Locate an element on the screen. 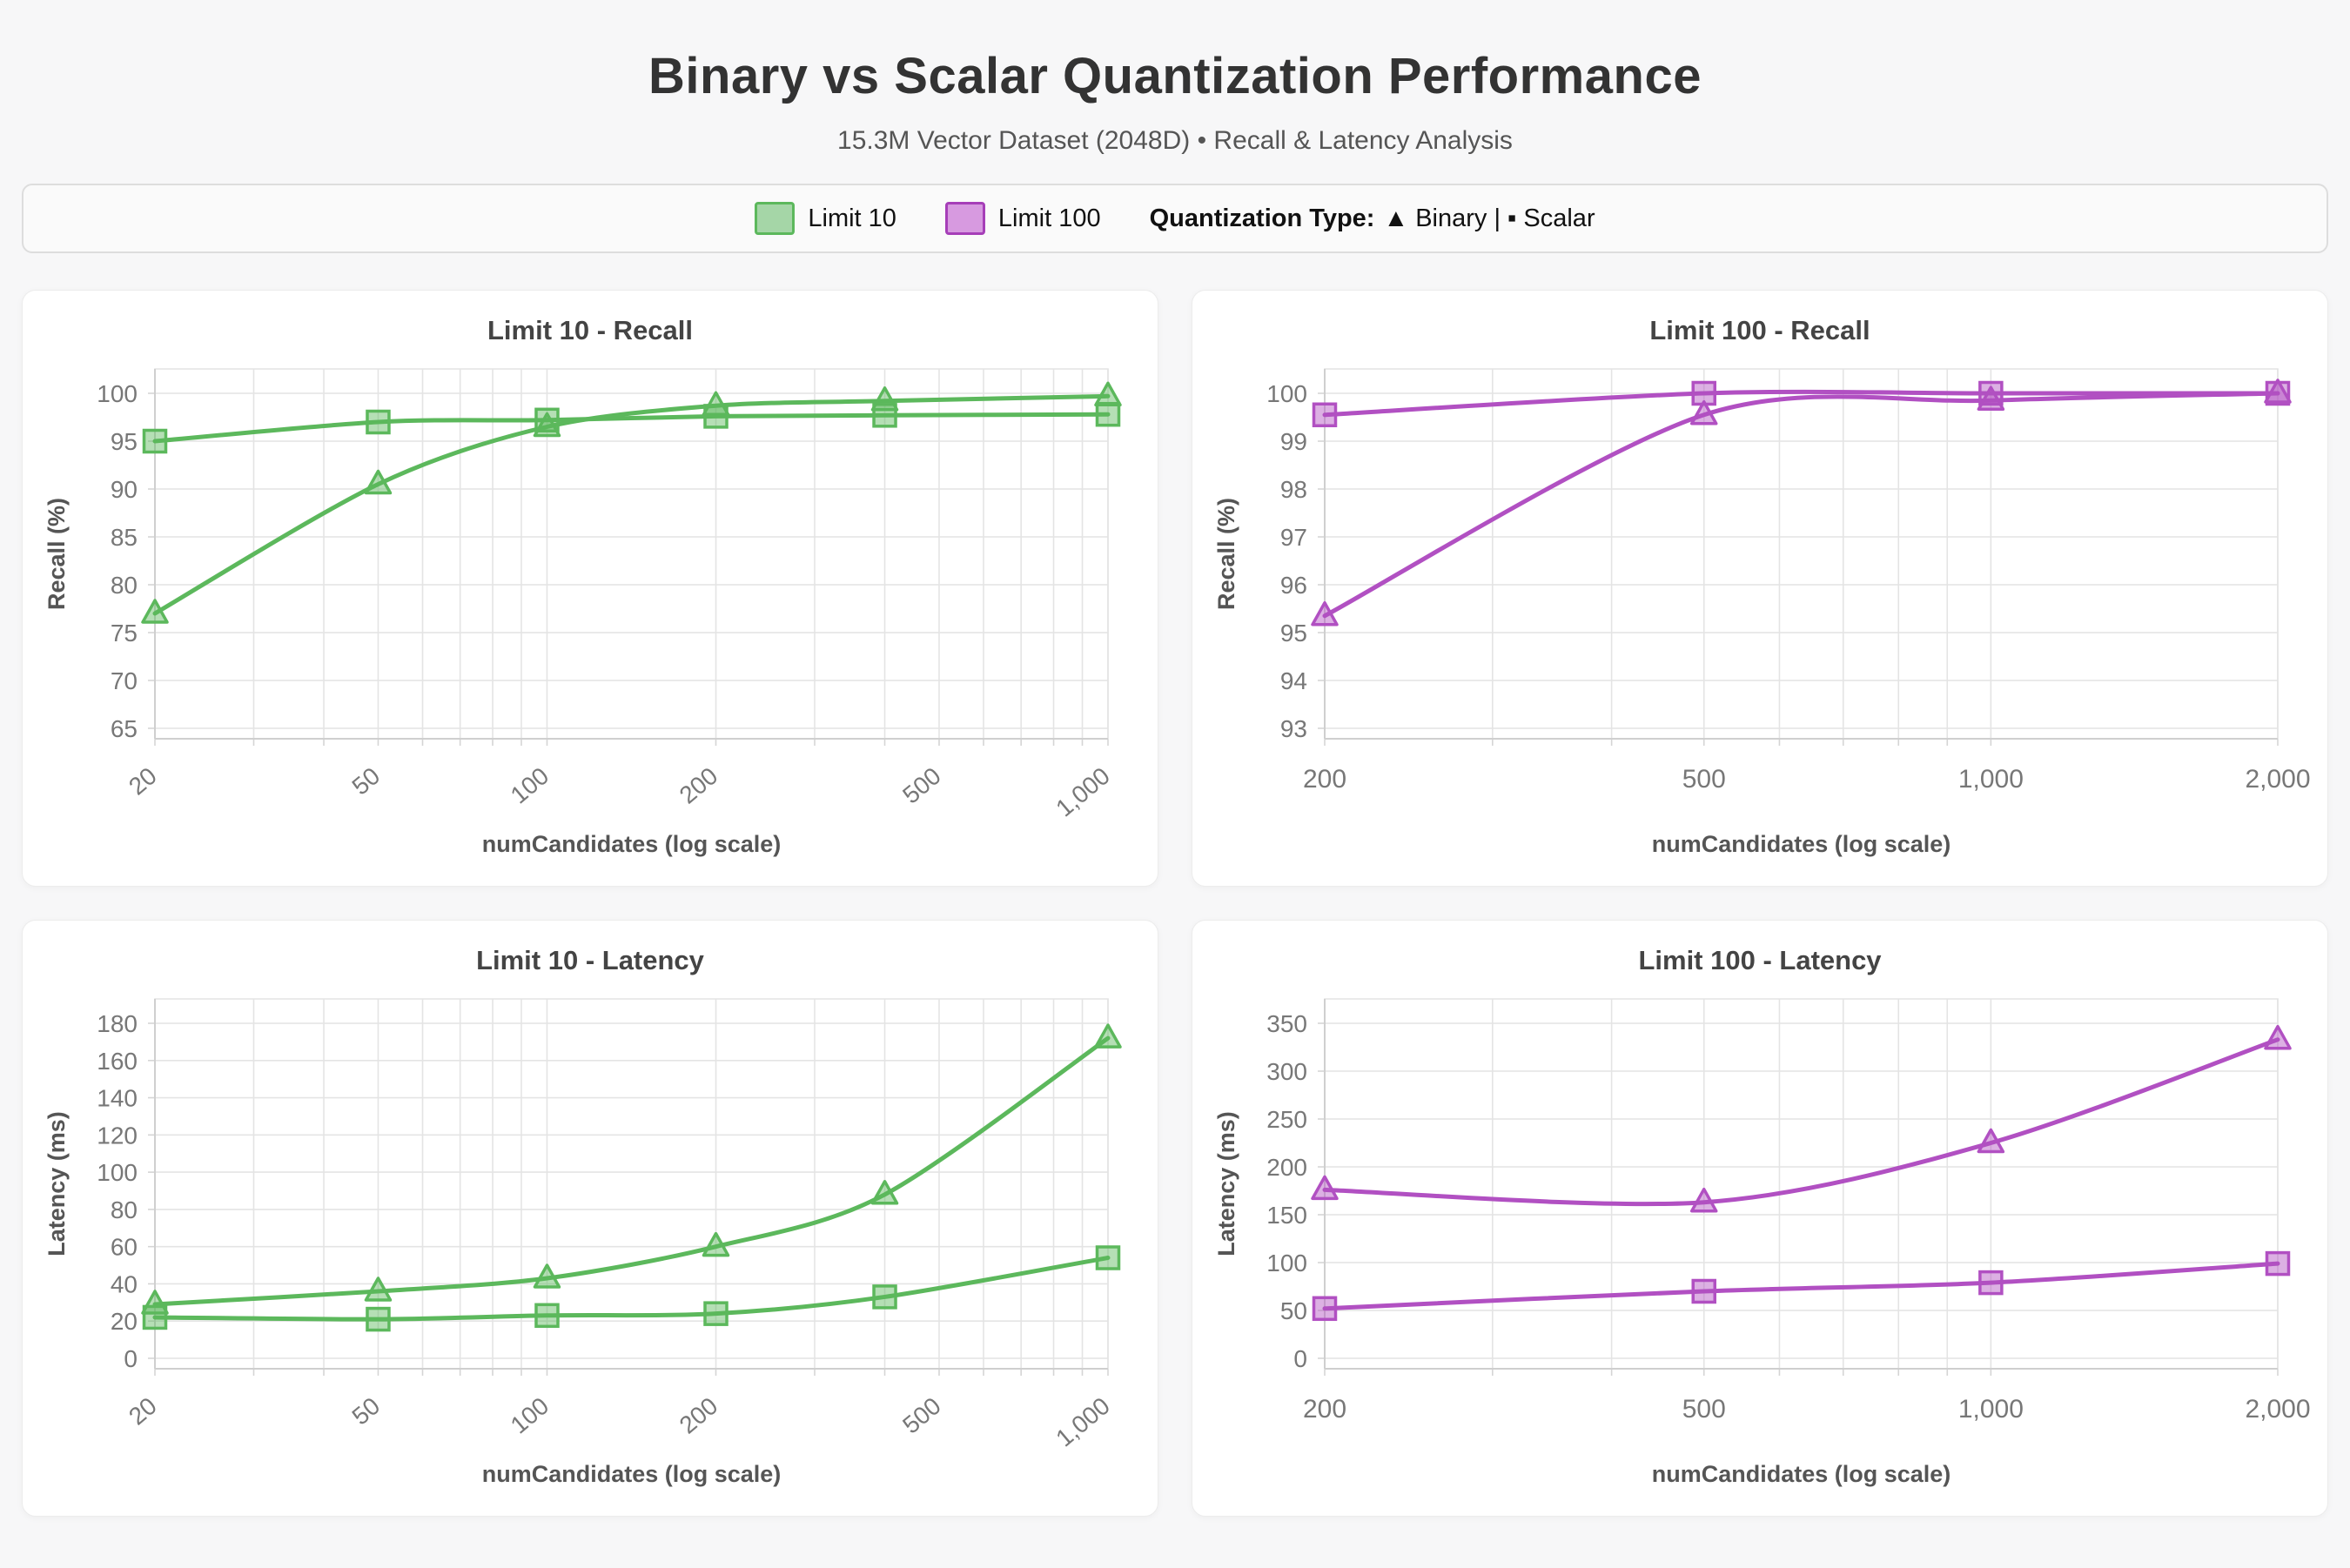  svg-text: 65 is located at coordinates (124, 728).